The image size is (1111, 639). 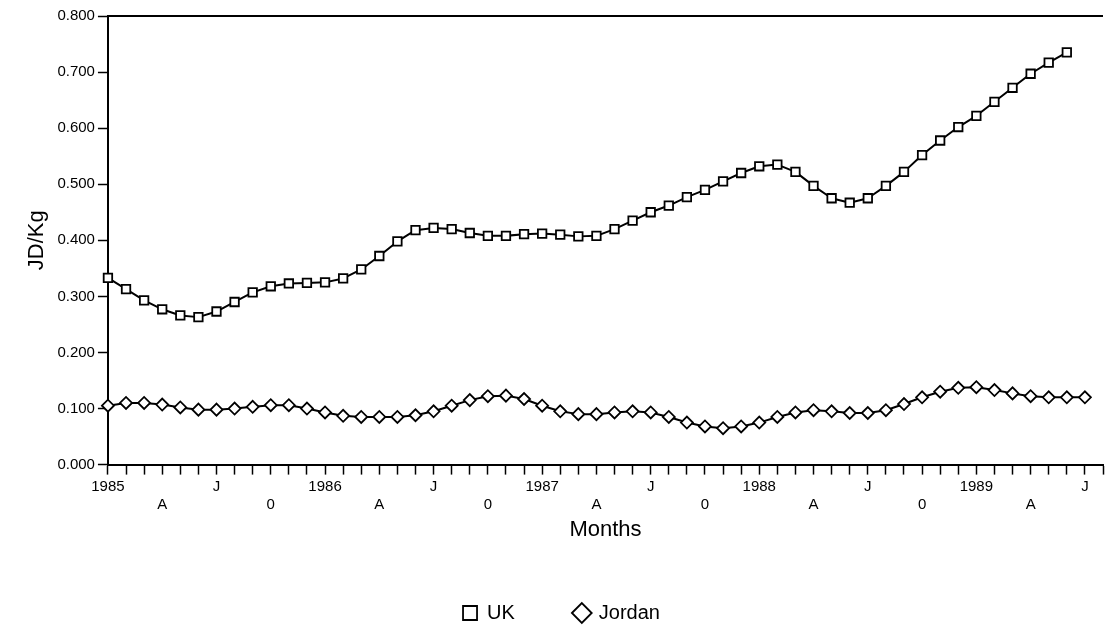 I want to click on y-tick-label: 0.600, so click(x=76, y=127).